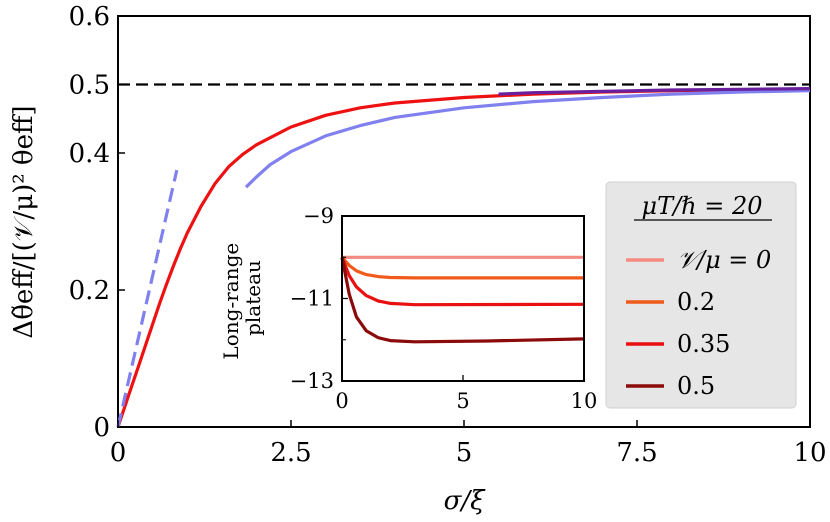  I want to click on inset-y-tick-label: −13, so click(312, 381).